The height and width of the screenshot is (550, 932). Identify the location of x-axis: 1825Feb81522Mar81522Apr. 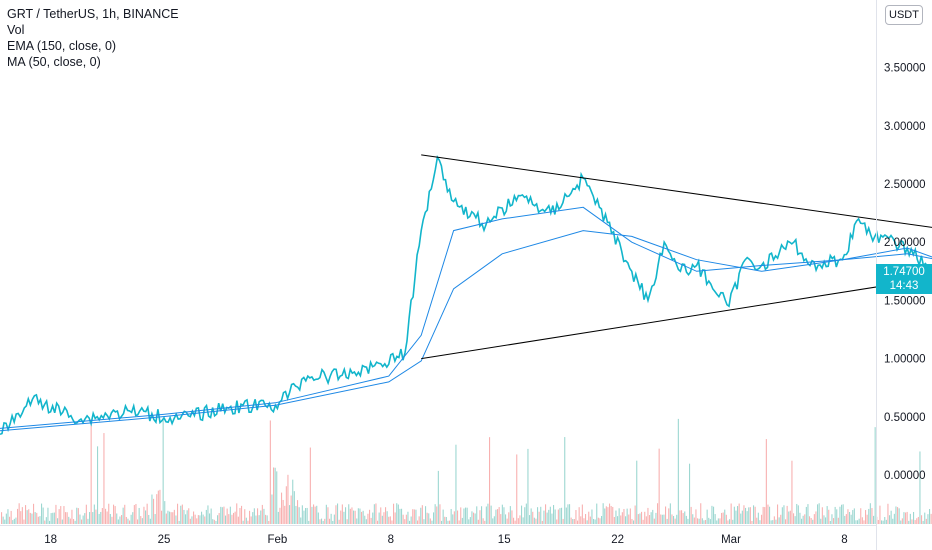
(488, 540).